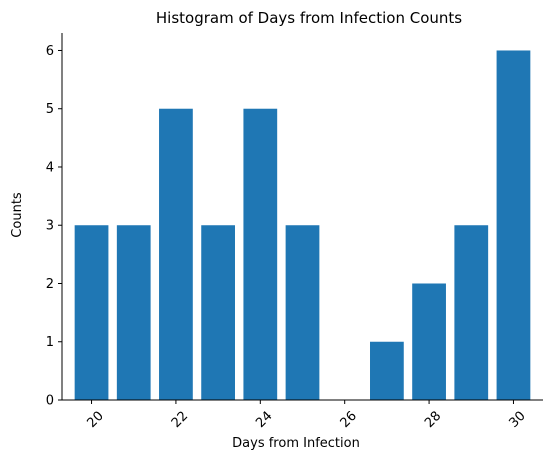 This screenshot has height=465, width=554. Describe the element at coordinates (50, 401) in the screenshot. I see `y-tick-label-0: 0` at that location.